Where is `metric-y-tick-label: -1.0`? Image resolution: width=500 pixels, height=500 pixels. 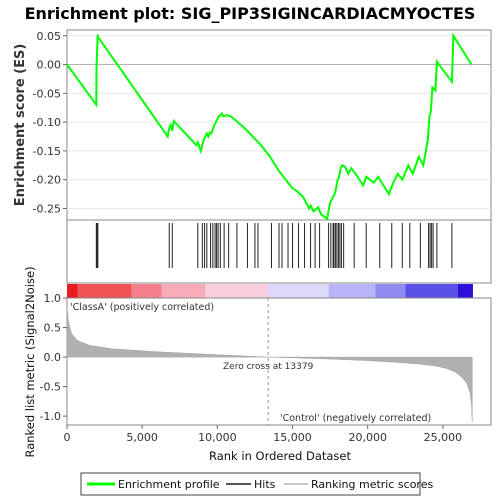 metric-y-tick-label: -1.0 is located at coordinates (50, 416).